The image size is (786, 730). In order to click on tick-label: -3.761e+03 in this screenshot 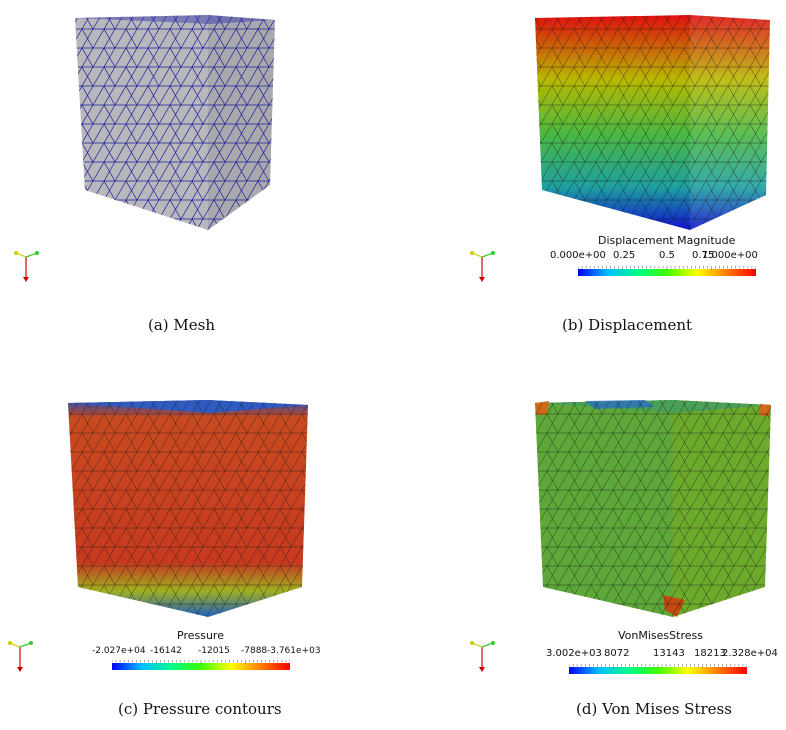, I will do `click(294, 651)`.